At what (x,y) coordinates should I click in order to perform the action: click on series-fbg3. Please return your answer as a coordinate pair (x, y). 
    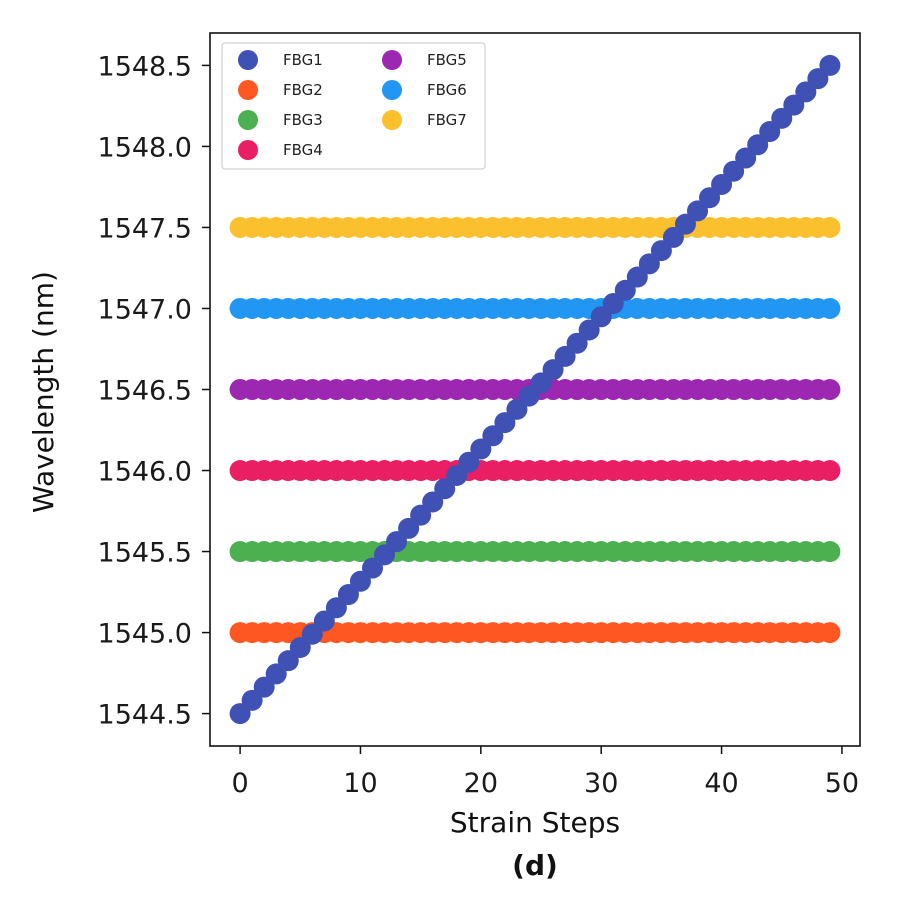
    Looking at the image, I should click on (535, 552).